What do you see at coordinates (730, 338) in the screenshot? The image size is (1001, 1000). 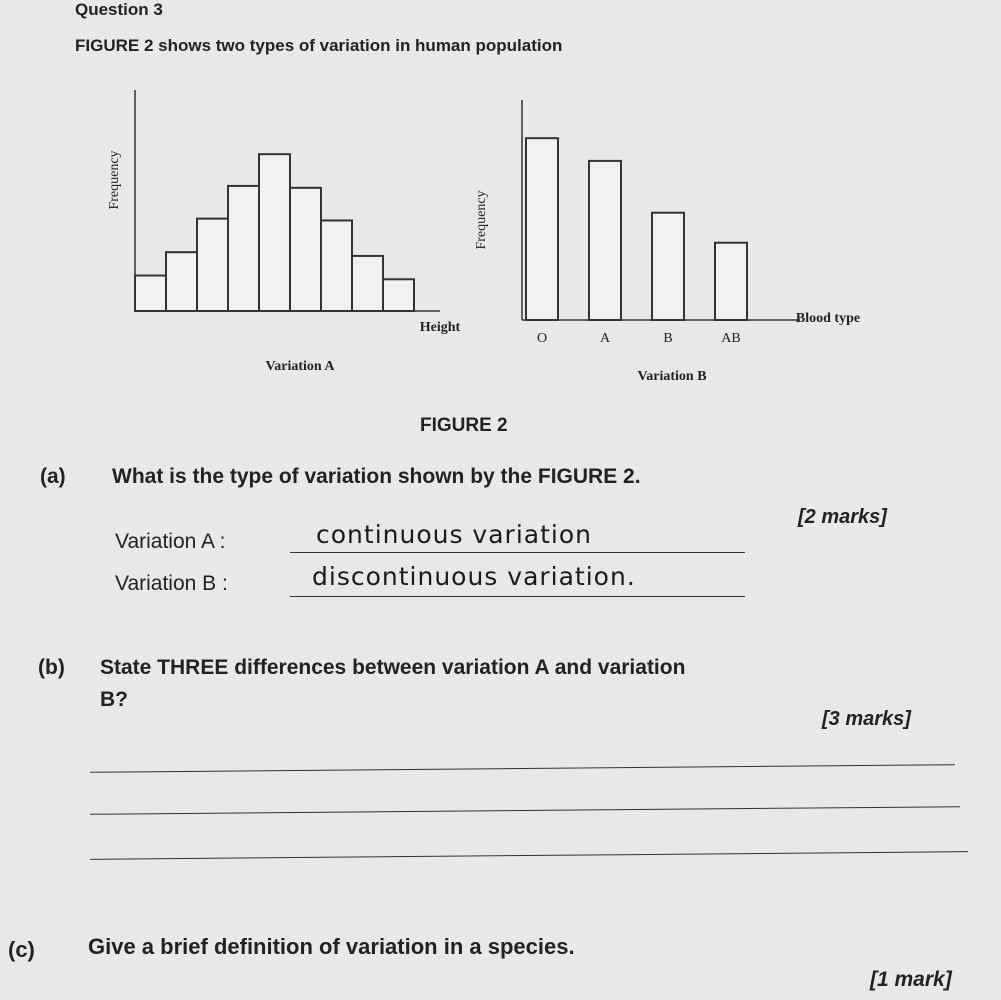 I see `x-tick-label: AB` at bounding box center [730, 338].